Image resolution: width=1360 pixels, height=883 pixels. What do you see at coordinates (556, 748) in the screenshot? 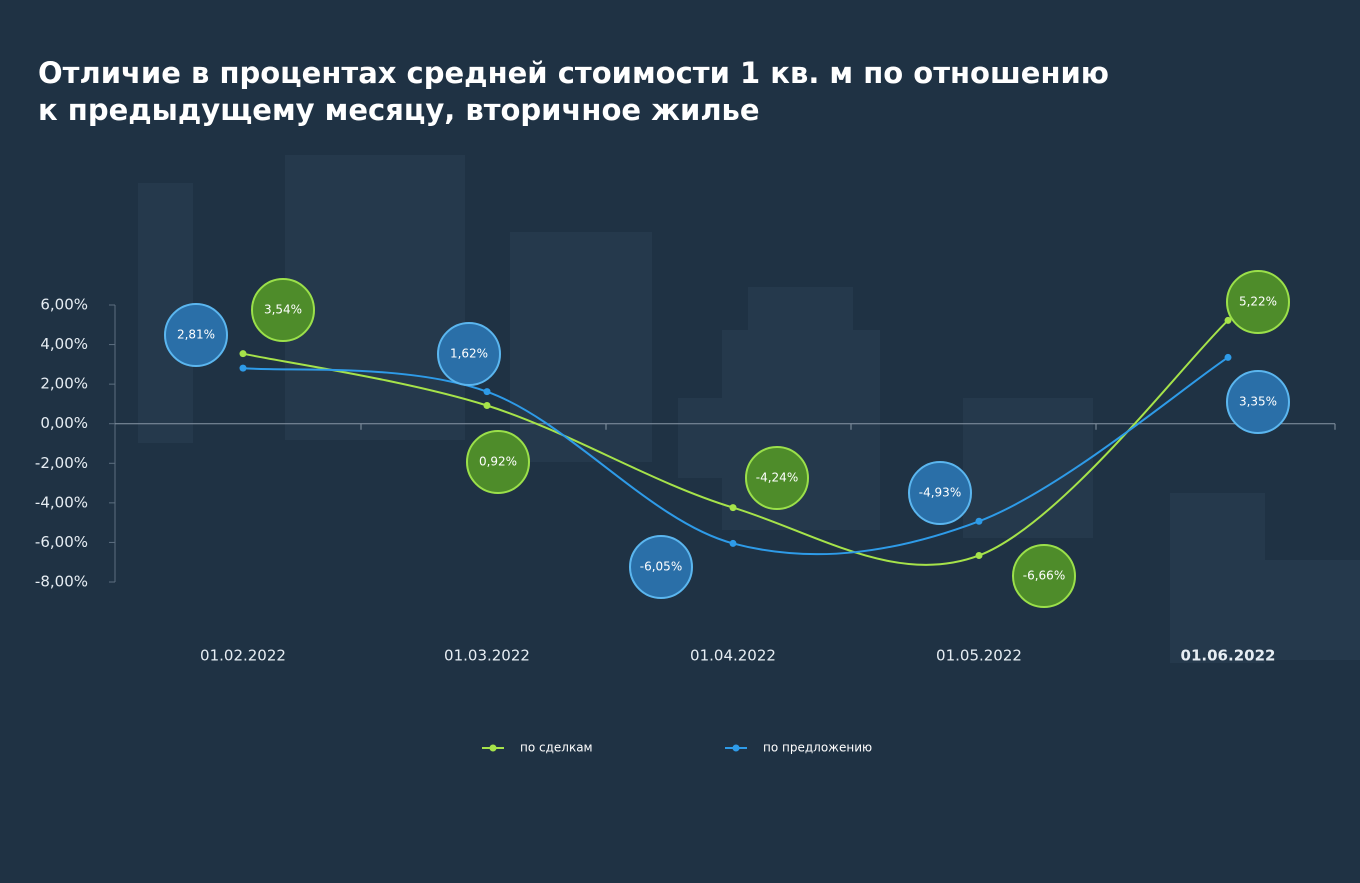
I see `legend-label: по сделкам` at bounding box center [556, 748].